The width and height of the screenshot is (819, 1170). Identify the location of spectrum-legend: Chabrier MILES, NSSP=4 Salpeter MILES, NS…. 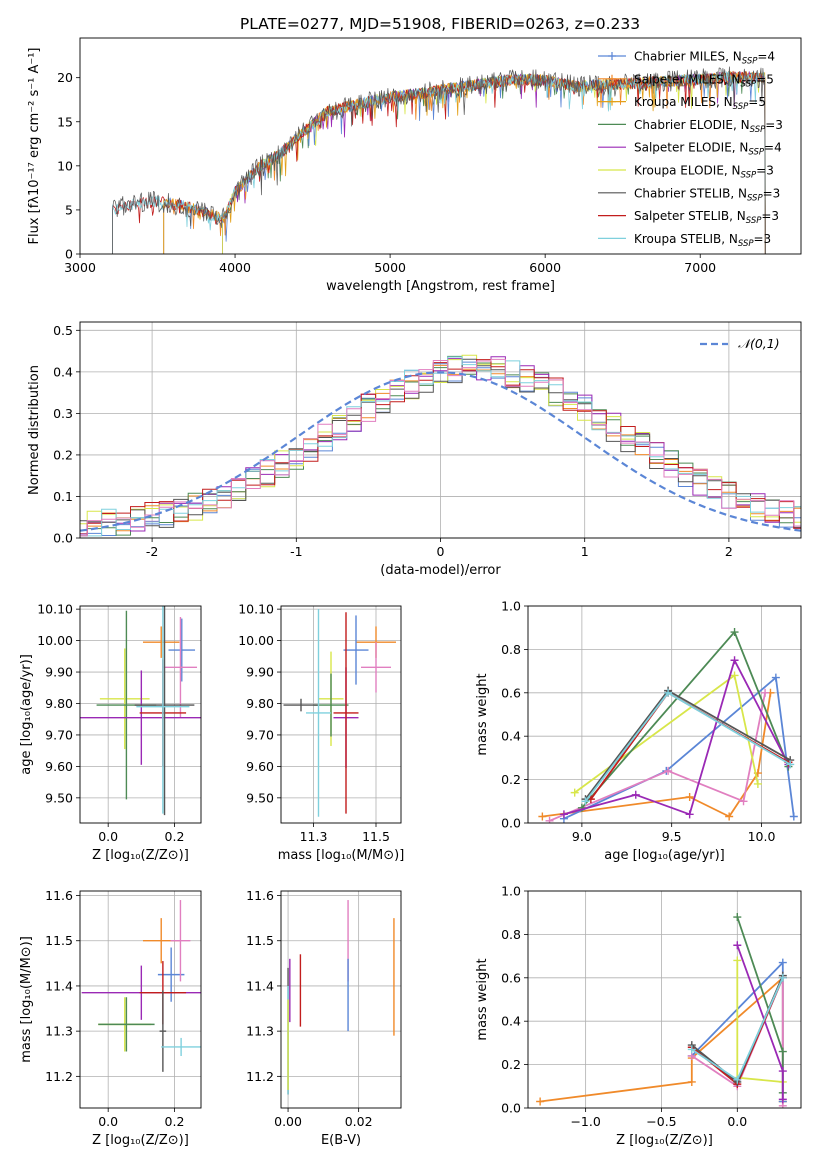
(690, 149).